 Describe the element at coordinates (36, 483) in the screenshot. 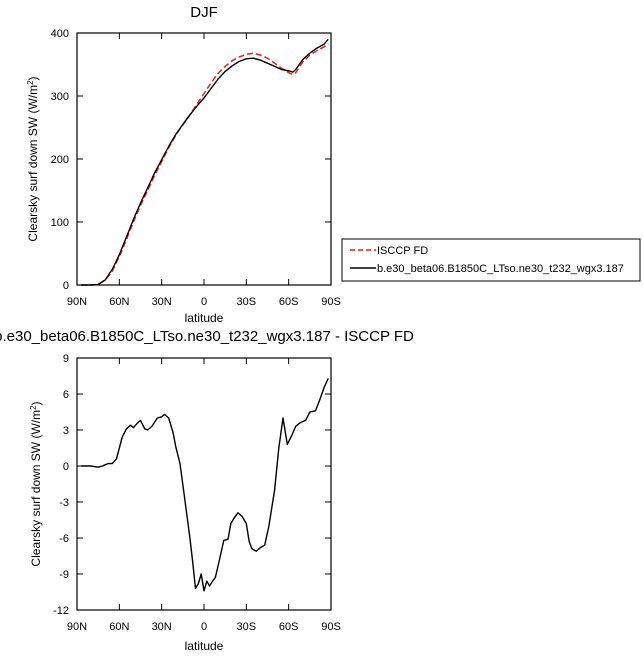

I see `bottom-chart-y-axis-label: Clearsky surf down SW (W/m2)` at that location.